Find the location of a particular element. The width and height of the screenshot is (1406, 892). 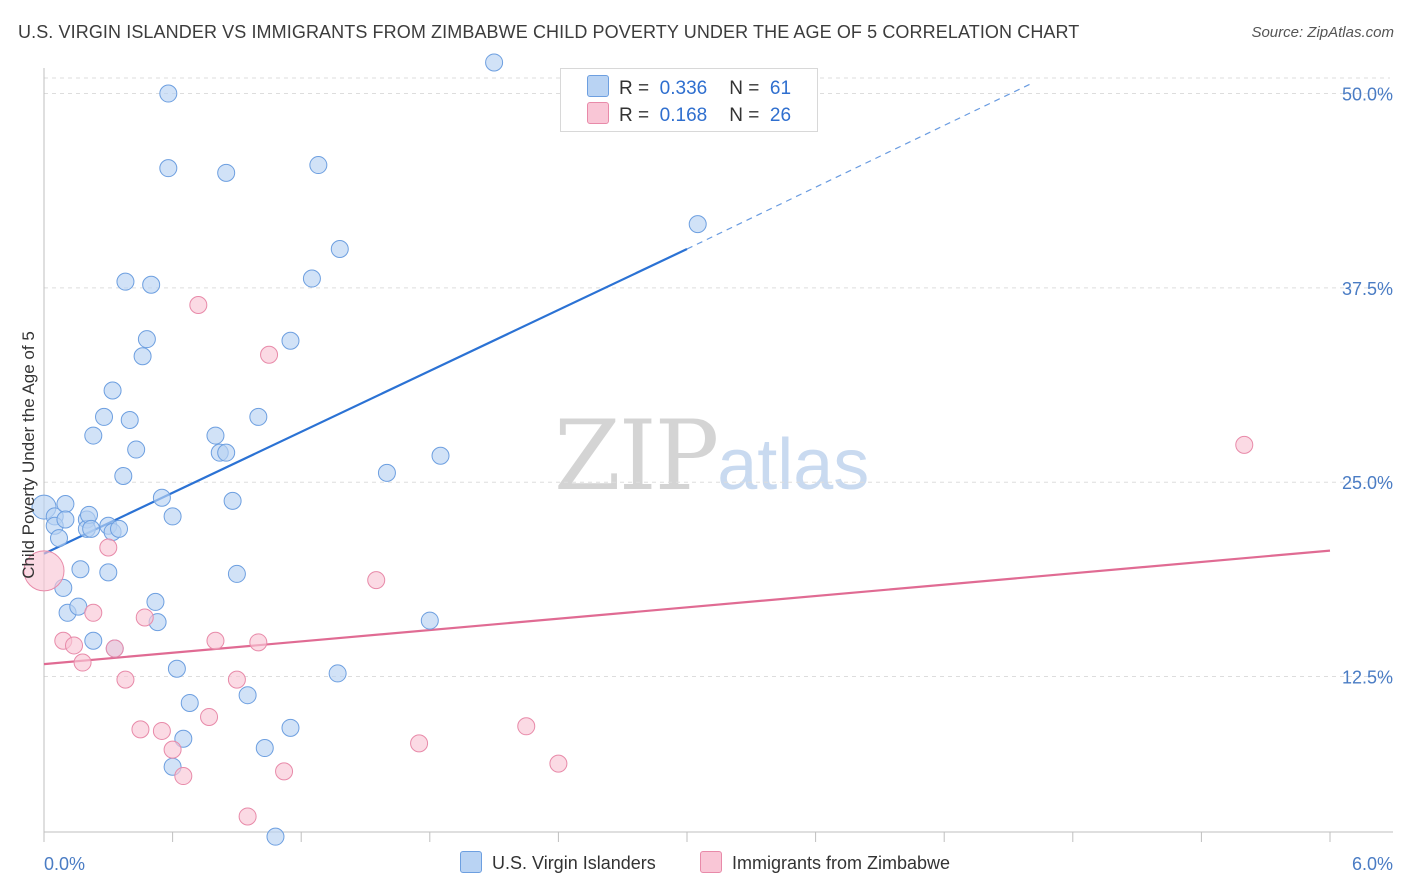

watermark-zip: ZIP is located at coordinates (636, 456).